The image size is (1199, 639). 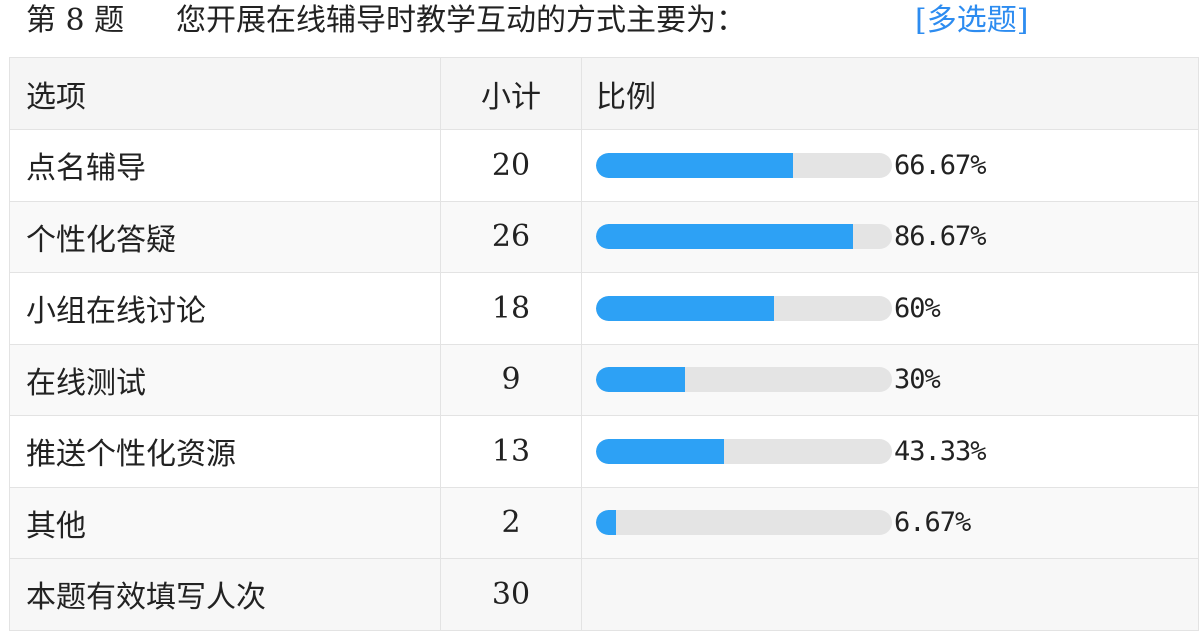 What do you see at coordinates (511, 594) in the screenshot?
I see `total-count: 30` at bounding box center [511, 594].